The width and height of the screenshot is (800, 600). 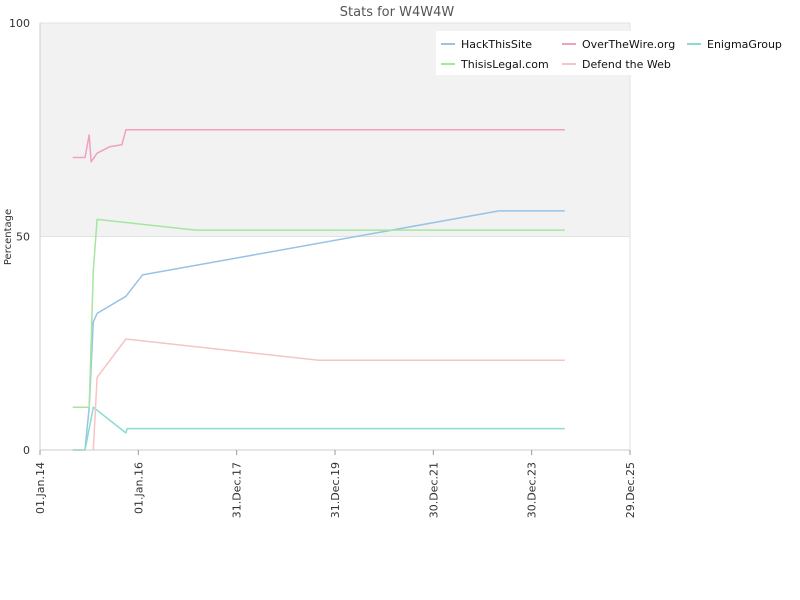 What do you see at coordinates (628, 44) in the screenshot?
I see `legend-label: OverTheWire.org` at bounding box center [628, 44].